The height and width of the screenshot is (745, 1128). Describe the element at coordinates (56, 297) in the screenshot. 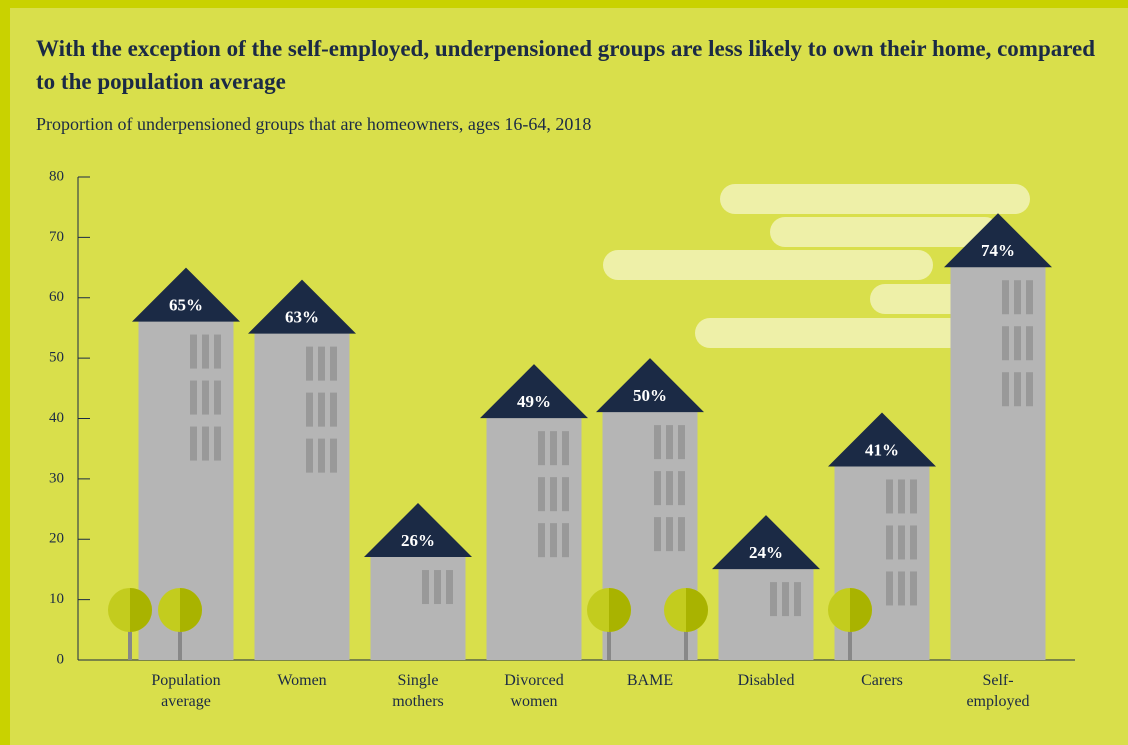

I see `y-tick-label: 60` at that location.